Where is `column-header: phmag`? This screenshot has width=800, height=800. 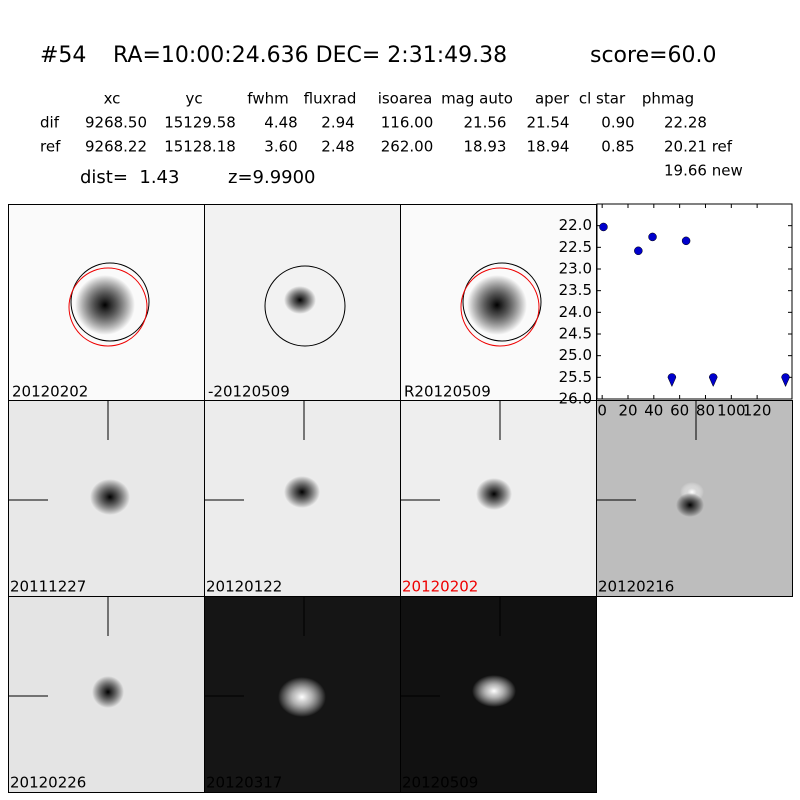 column-header: phmag is located at coordinates (668, 99).